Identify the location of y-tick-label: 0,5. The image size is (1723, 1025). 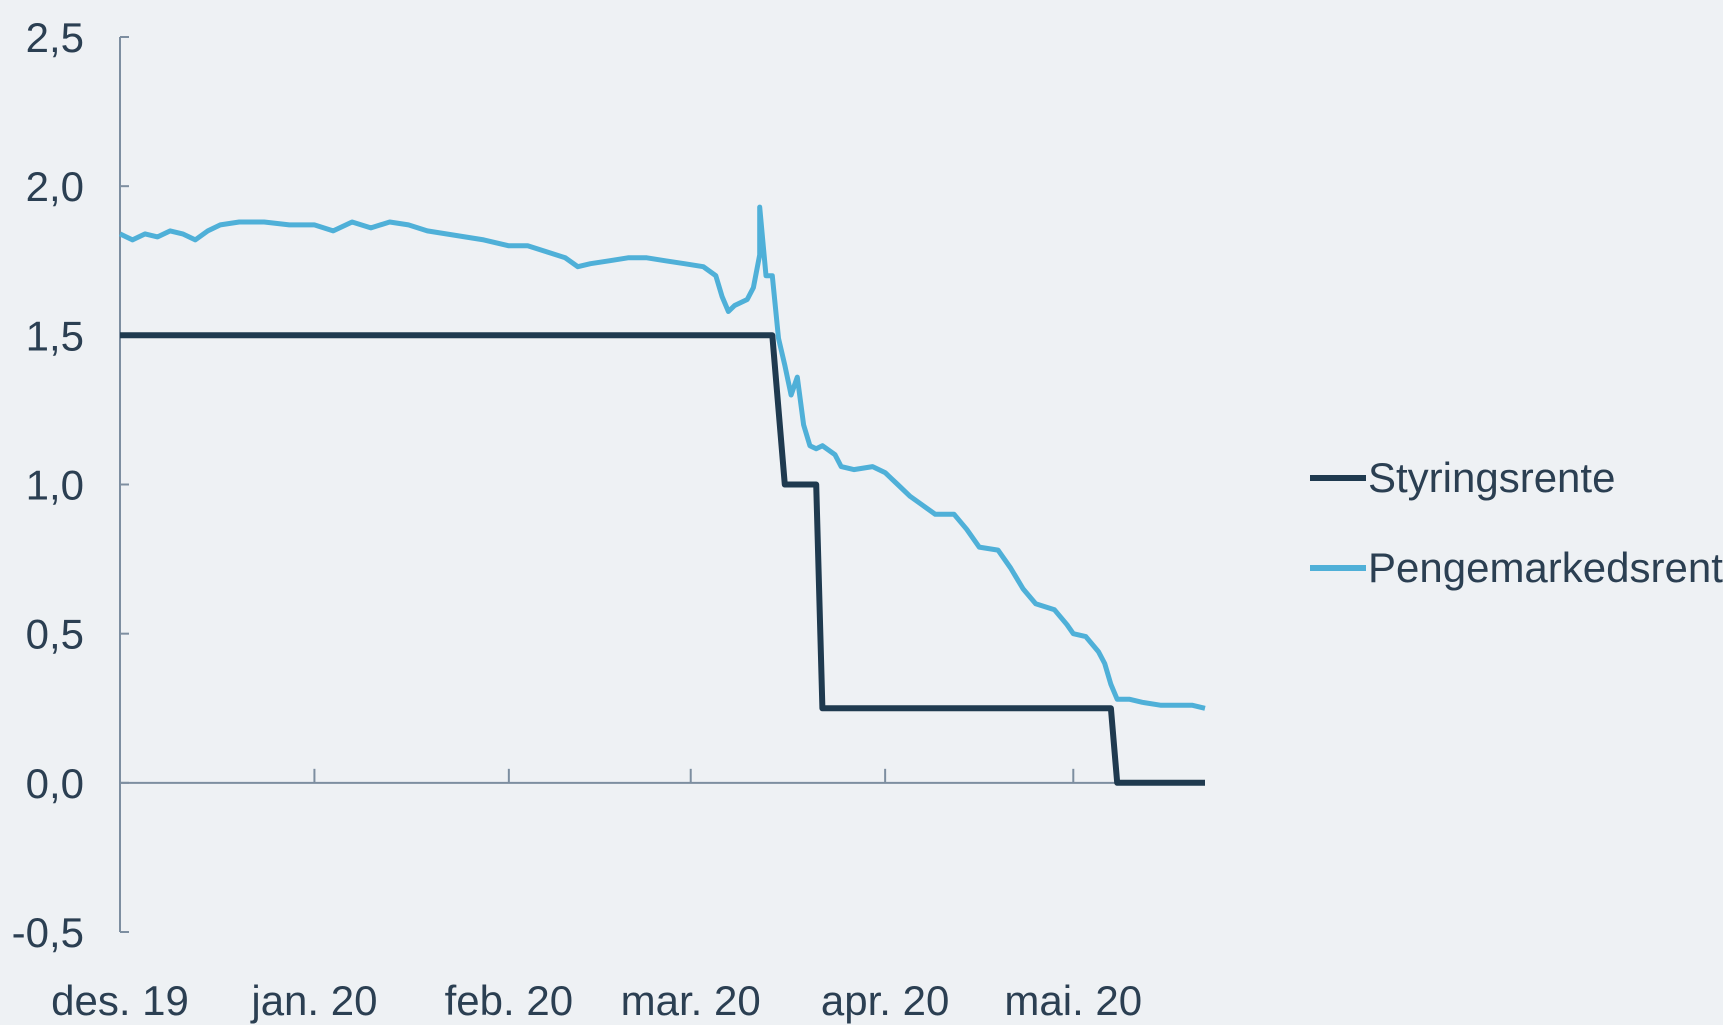
(55, 634).